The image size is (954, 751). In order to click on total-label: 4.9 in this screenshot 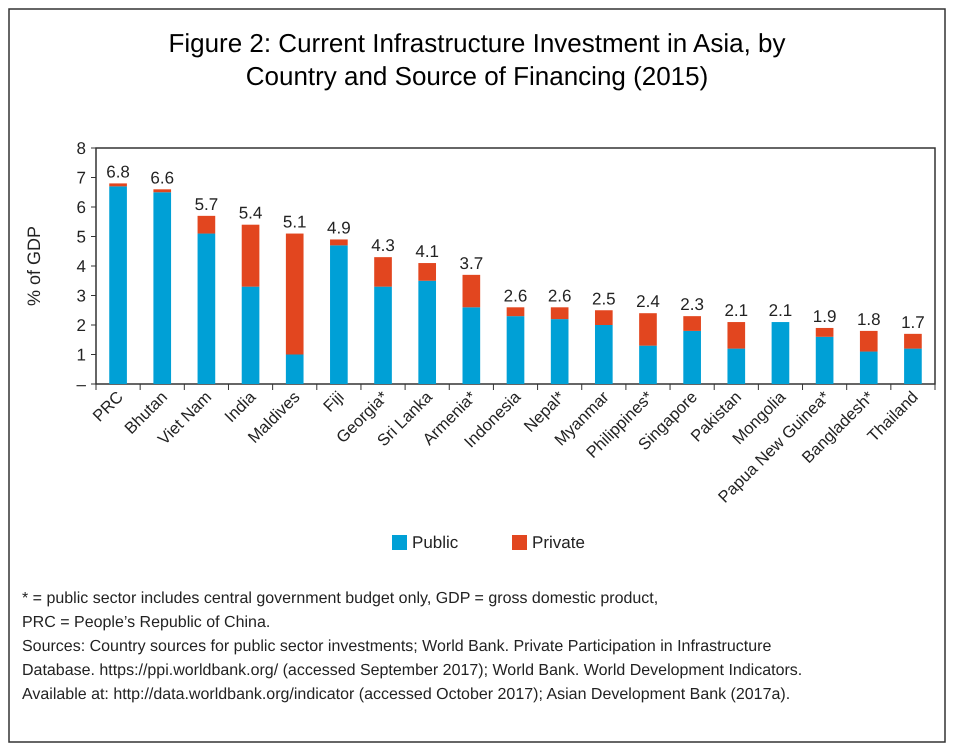, I will do `click(339, 228)`.